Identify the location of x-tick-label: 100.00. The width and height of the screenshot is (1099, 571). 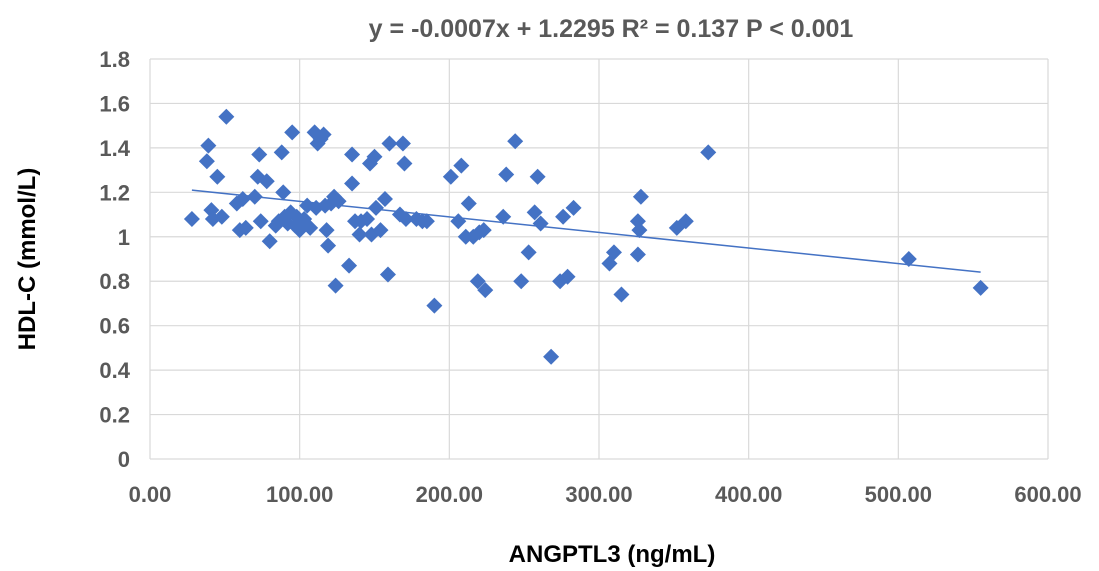
(299, 494).